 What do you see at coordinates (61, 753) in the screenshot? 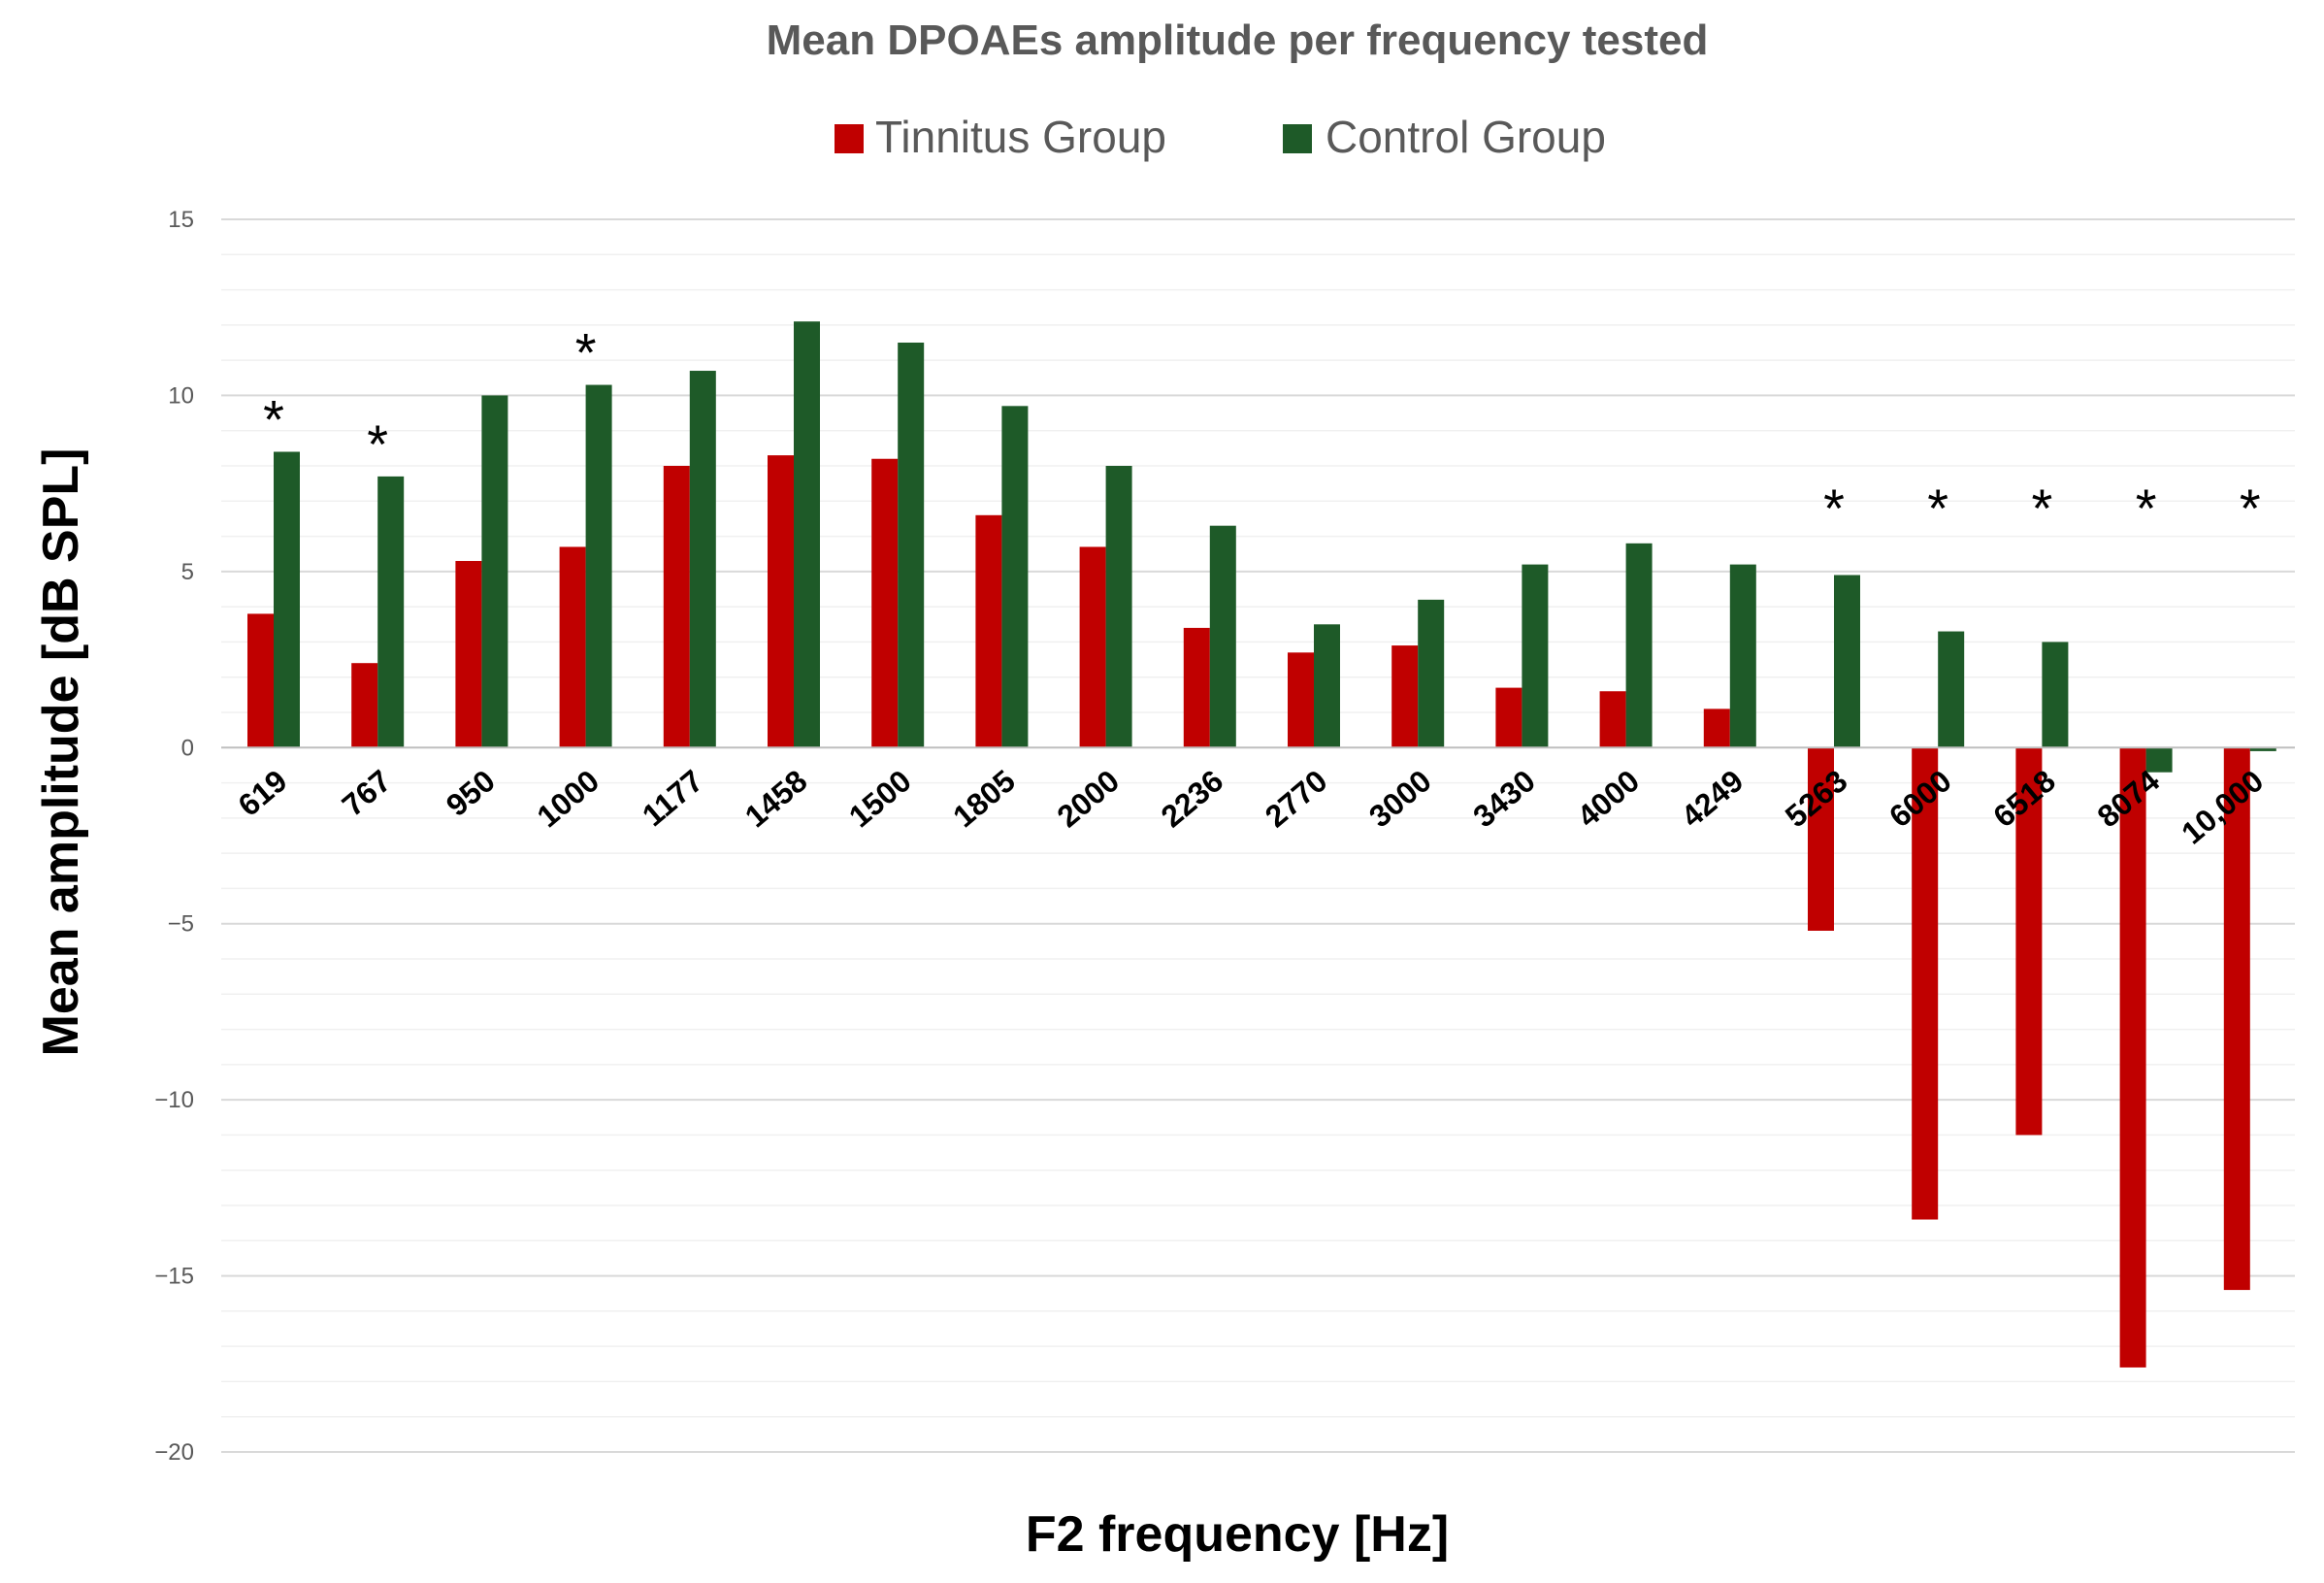
I see `y-axis-label: Mean amplitude [dB SPL]` at bounding box center [61, 753].